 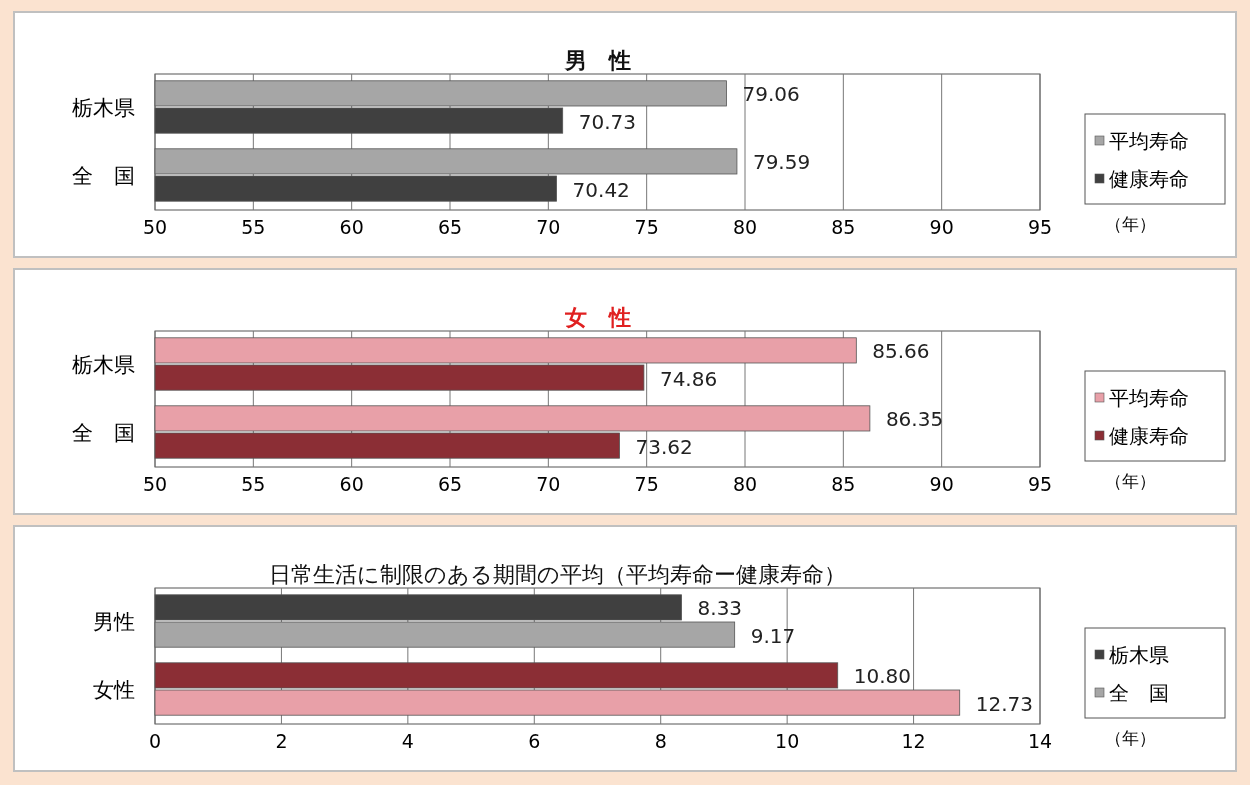 What do you see at coordinates (597, 60) in the screenshot?
I see `chart-title: 男 性` at bounding box center [597, 60].